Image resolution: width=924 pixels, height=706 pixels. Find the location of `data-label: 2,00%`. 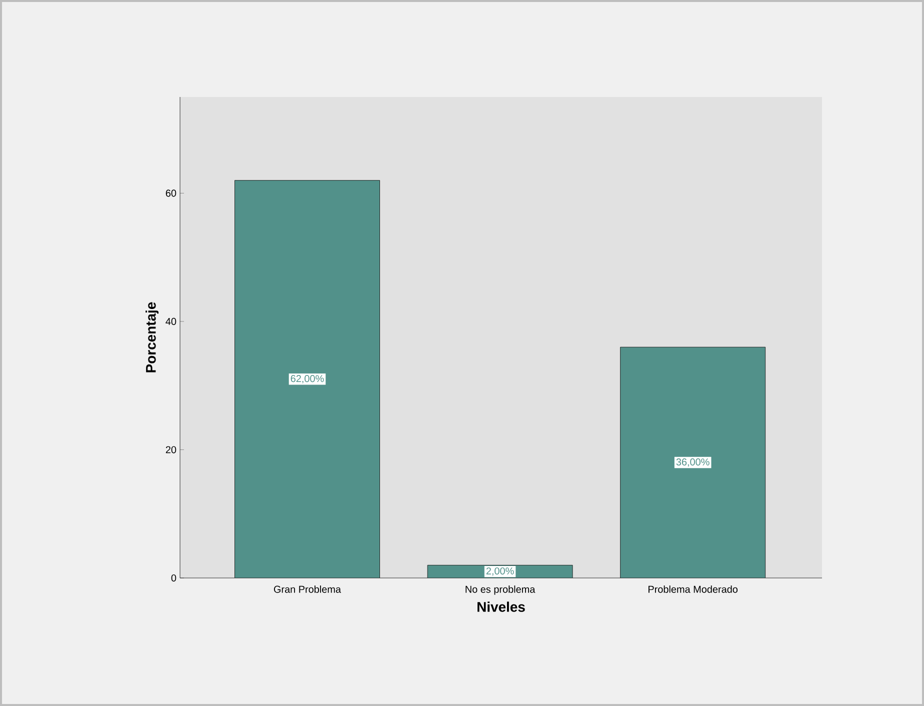

data-label: 2,00% is located at coordinates (500, 571).